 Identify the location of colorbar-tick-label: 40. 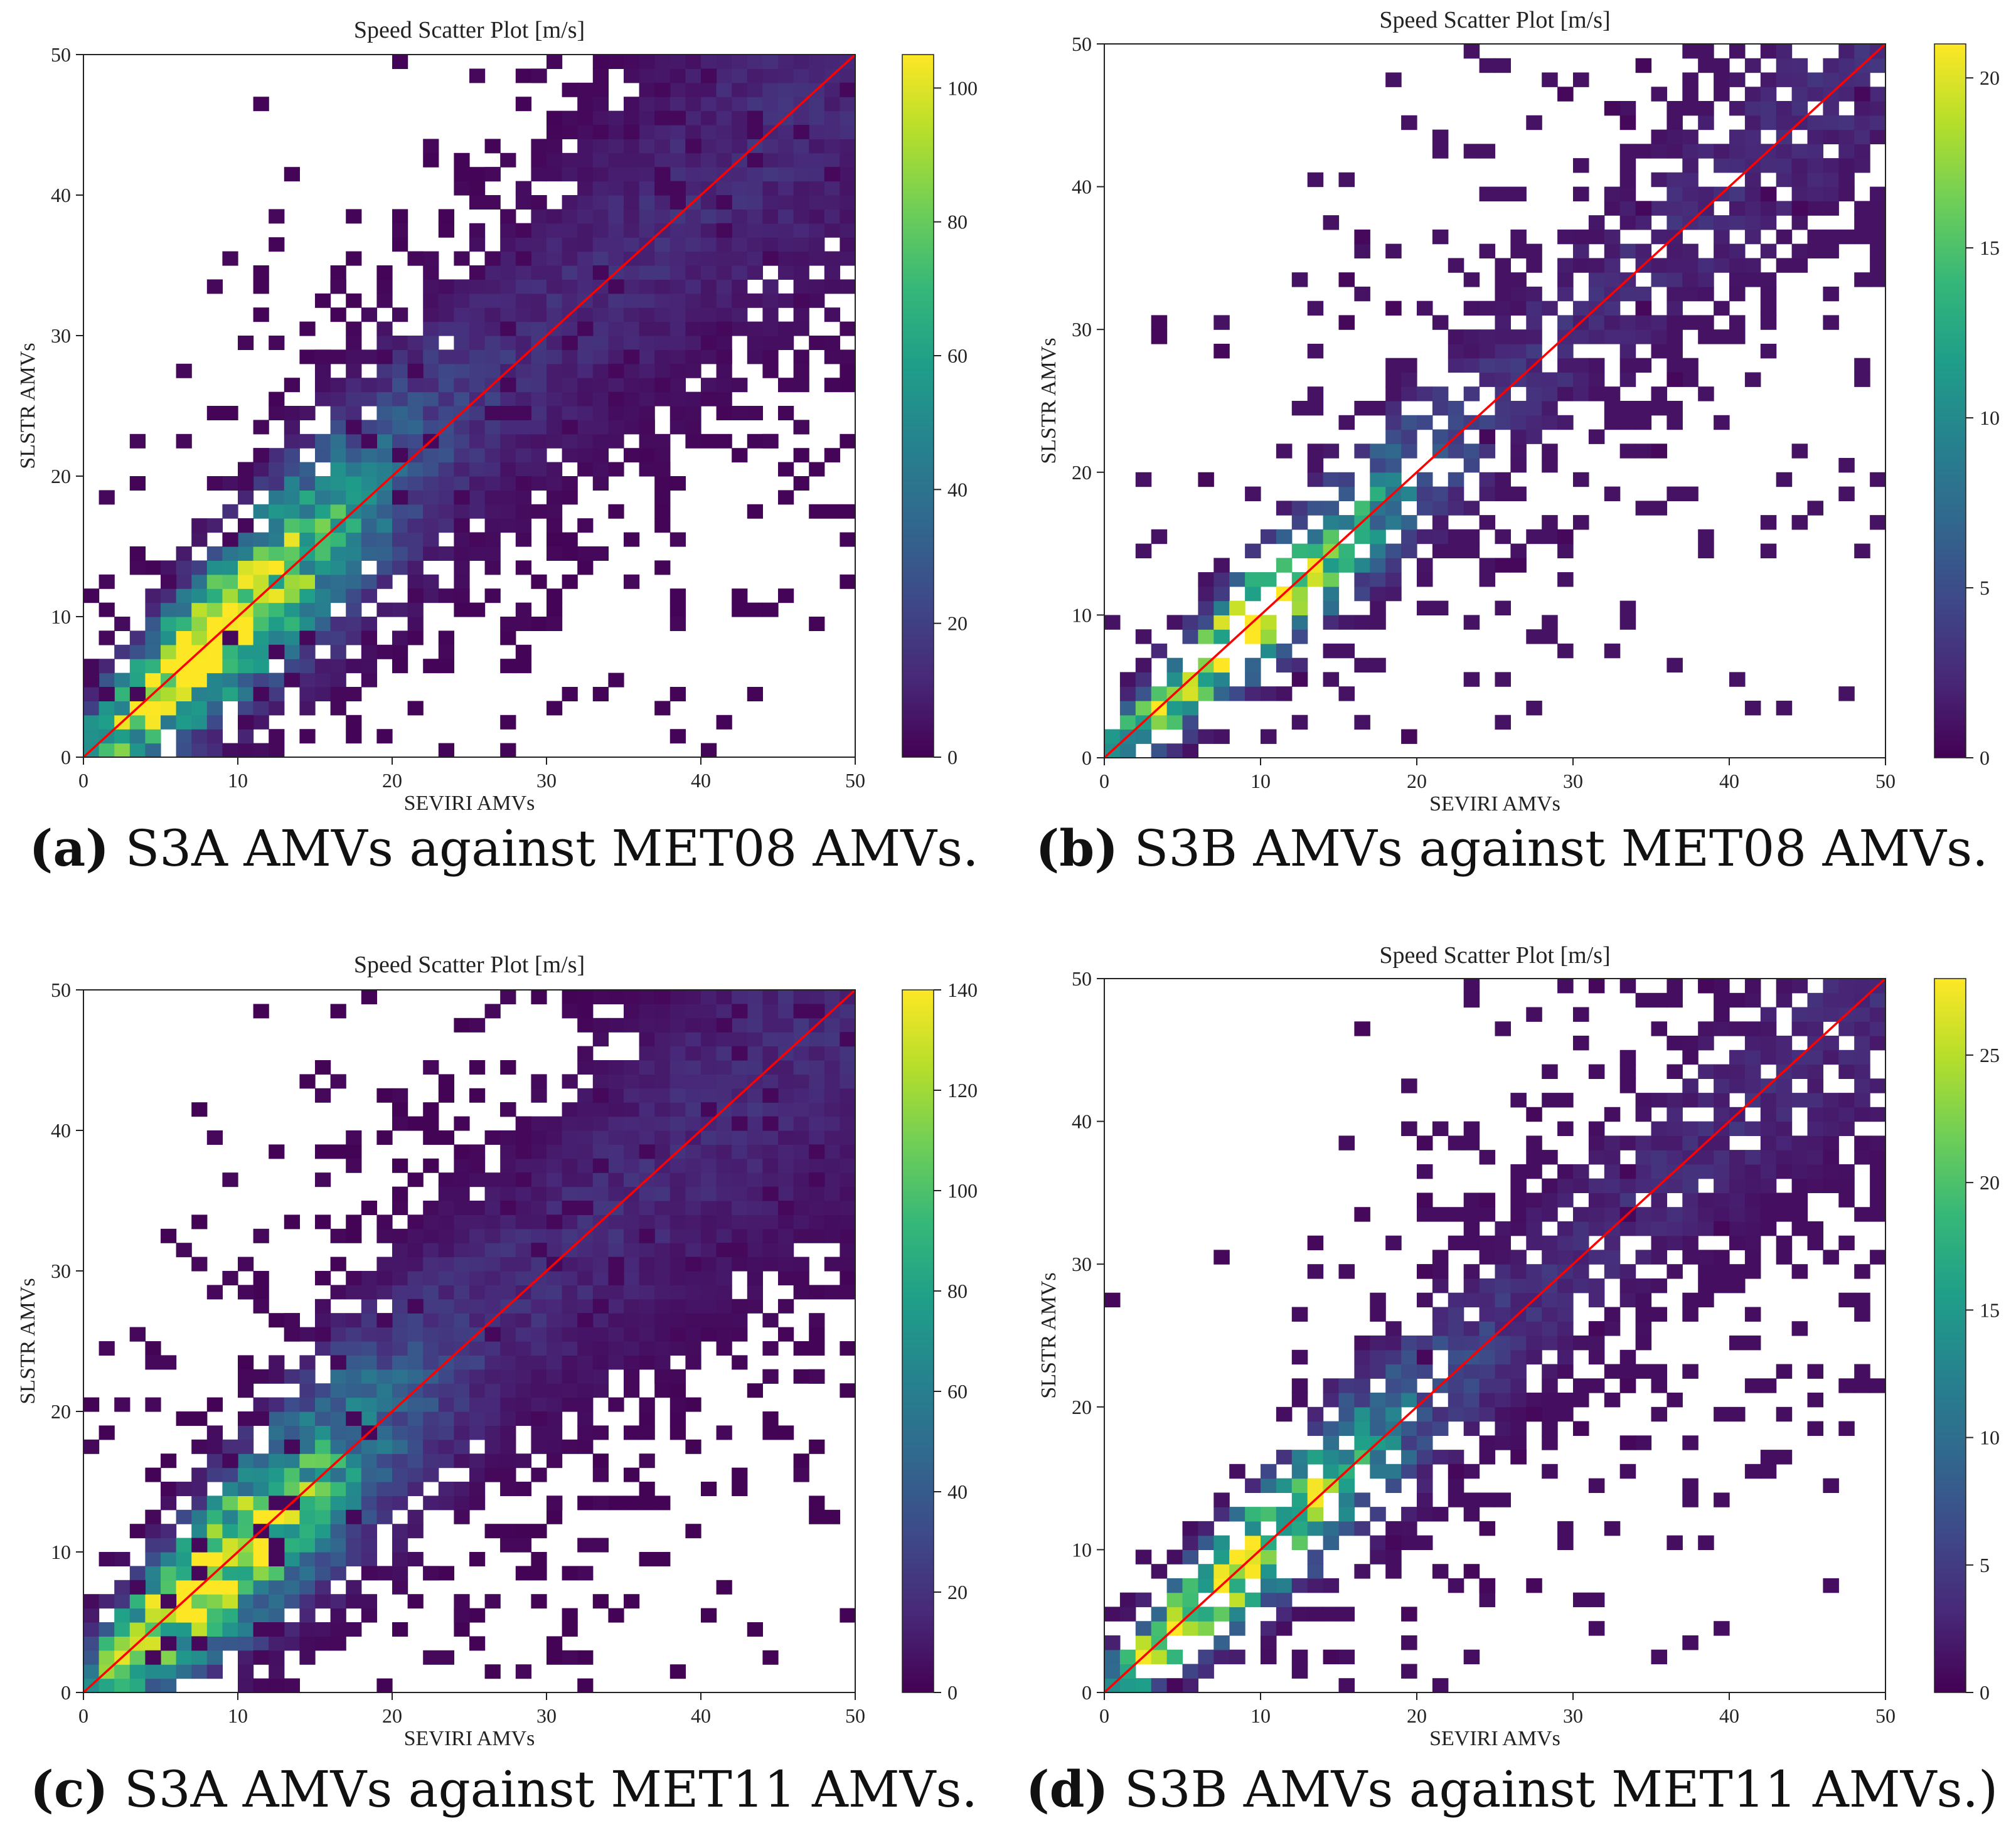
(957, 1492).